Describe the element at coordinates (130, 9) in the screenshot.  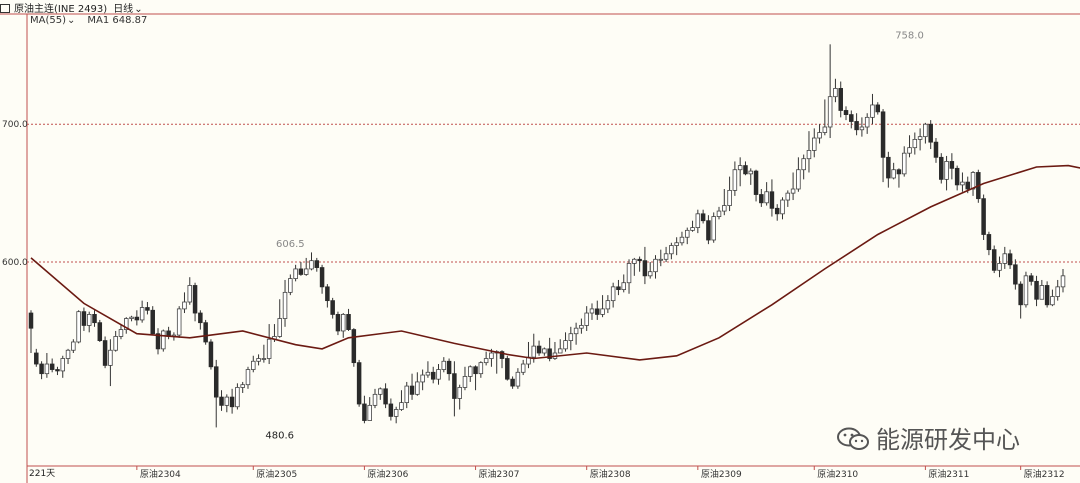
I see `period-selector: 日线⌄` at that location.